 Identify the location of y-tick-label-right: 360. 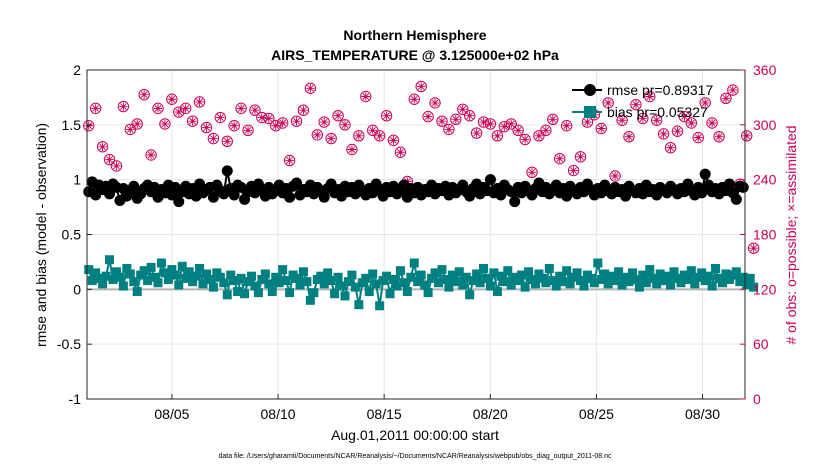
(765, 70).